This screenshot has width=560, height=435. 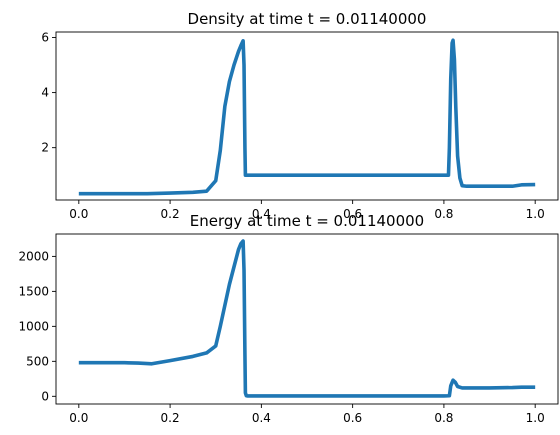 I want to click on energy-xtick-label: 0.8, so click(x=443, y=418).